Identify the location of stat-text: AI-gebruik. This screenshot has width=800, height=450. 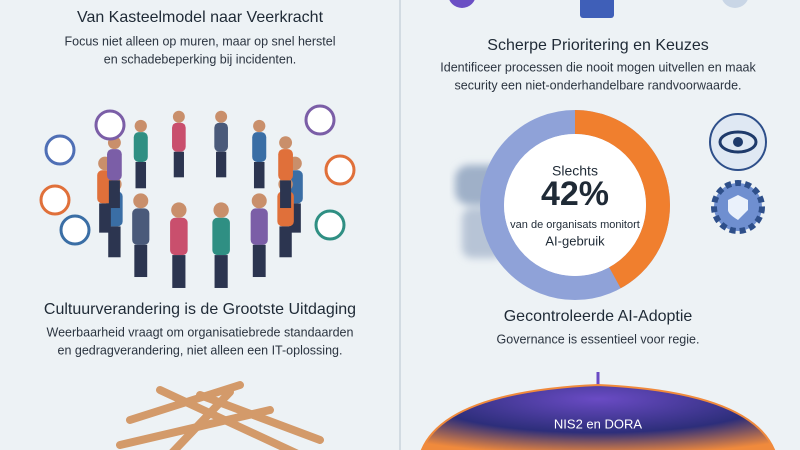
(575, 240).